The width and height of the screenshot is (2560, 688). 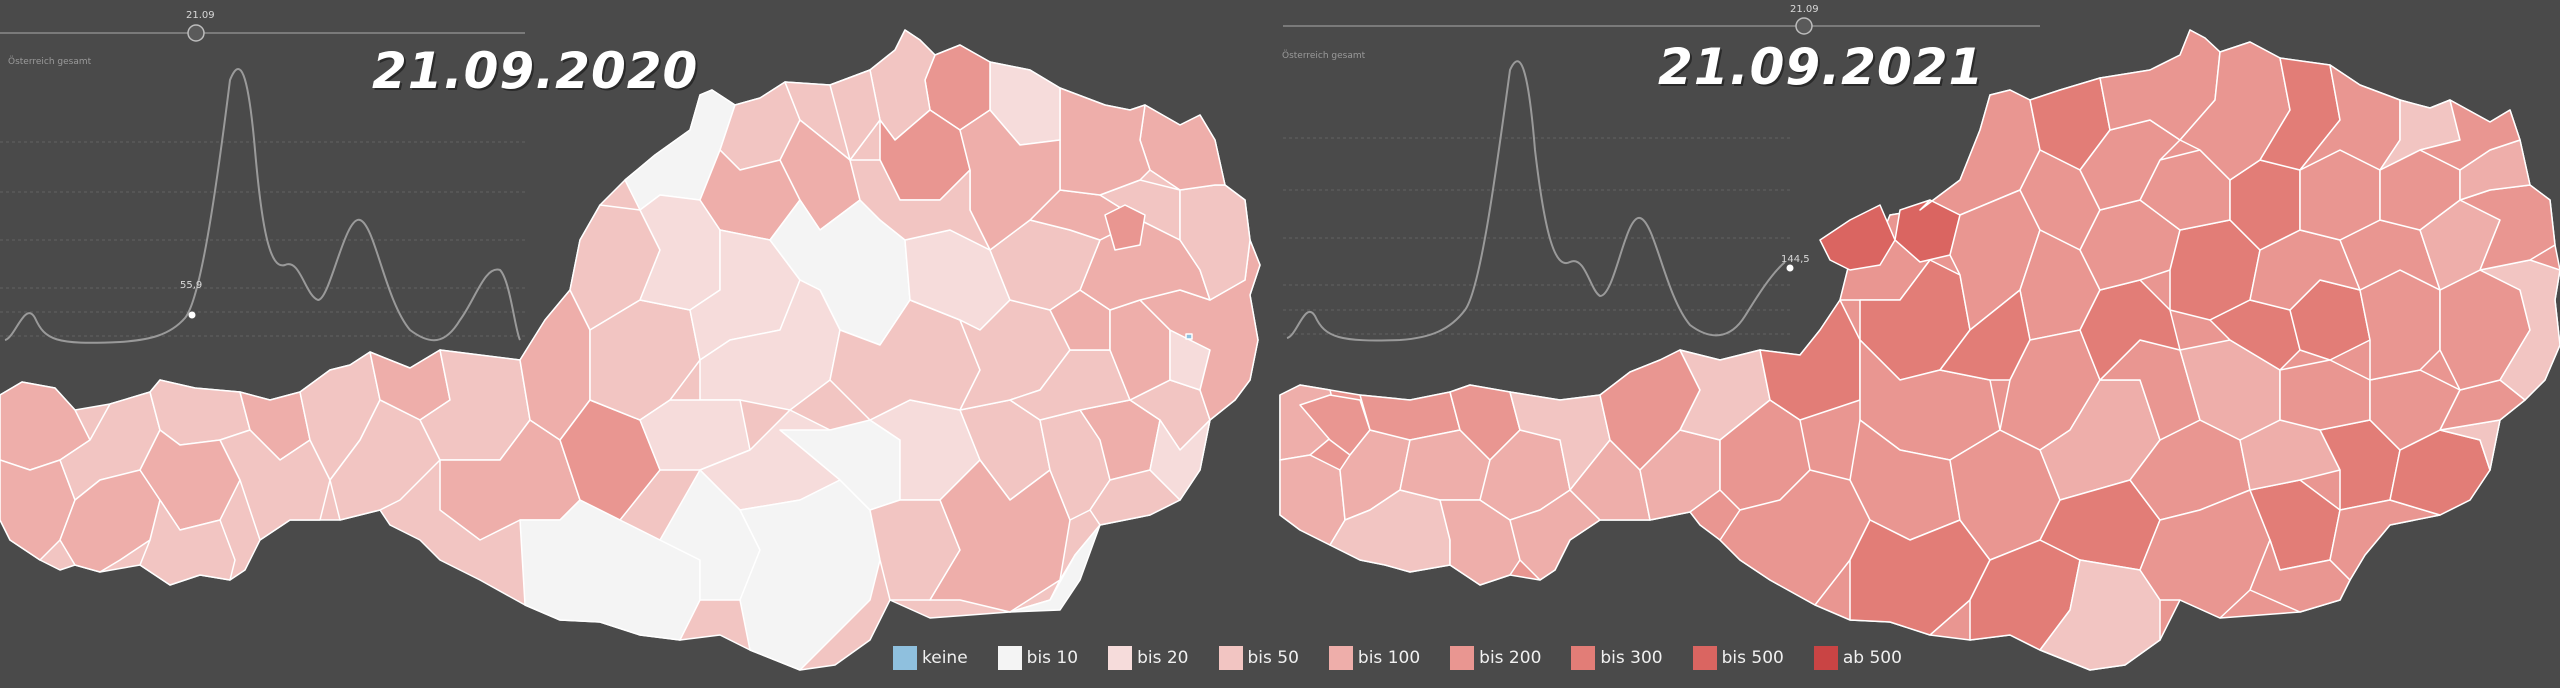 What do you see at coordinates (1536, 201) in the screenshot?
I see `right-incidence-curve` at bounding box center [1536, 201].